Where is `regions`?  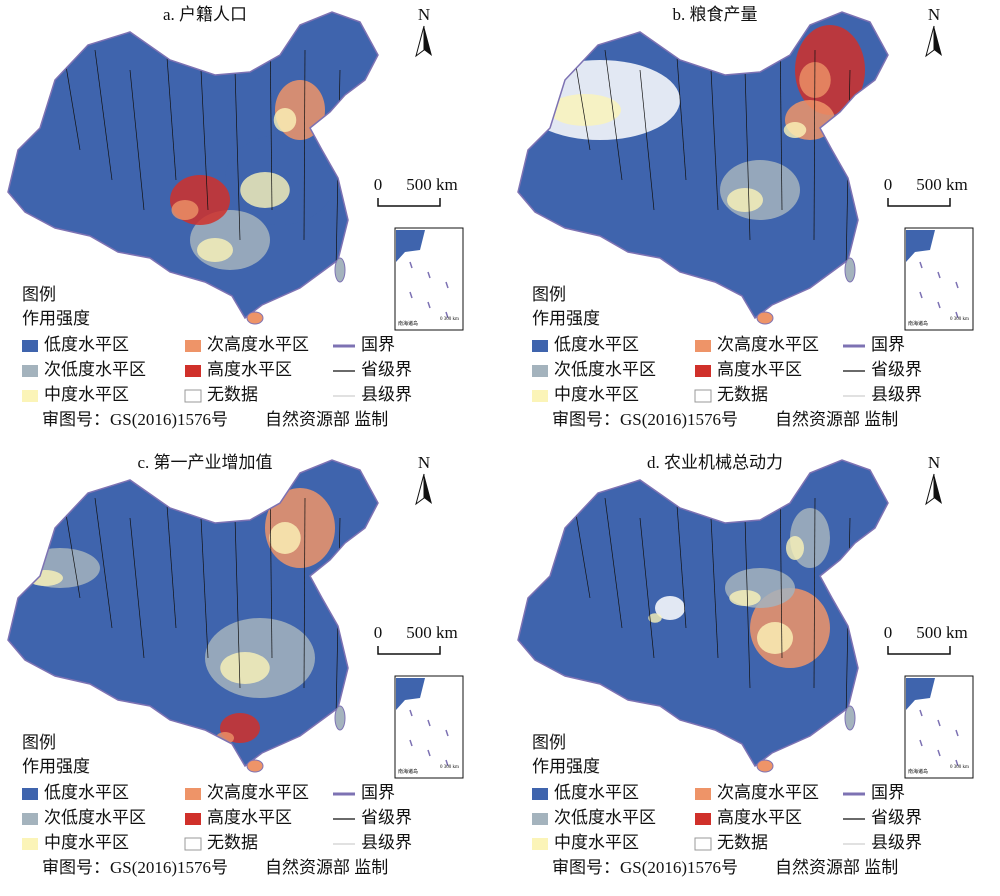
regions is located at coordinates (710, 598).